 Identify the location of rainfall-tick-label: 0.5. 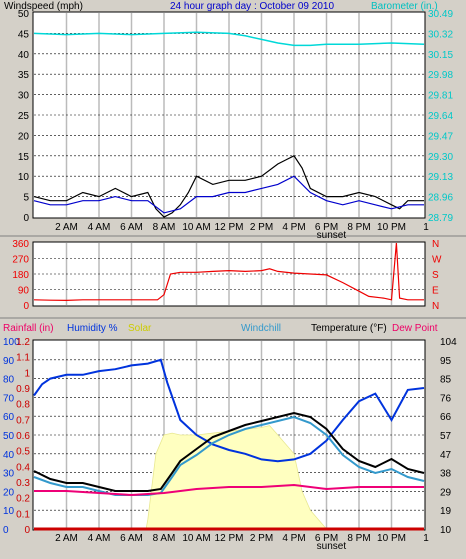
(23, 452).